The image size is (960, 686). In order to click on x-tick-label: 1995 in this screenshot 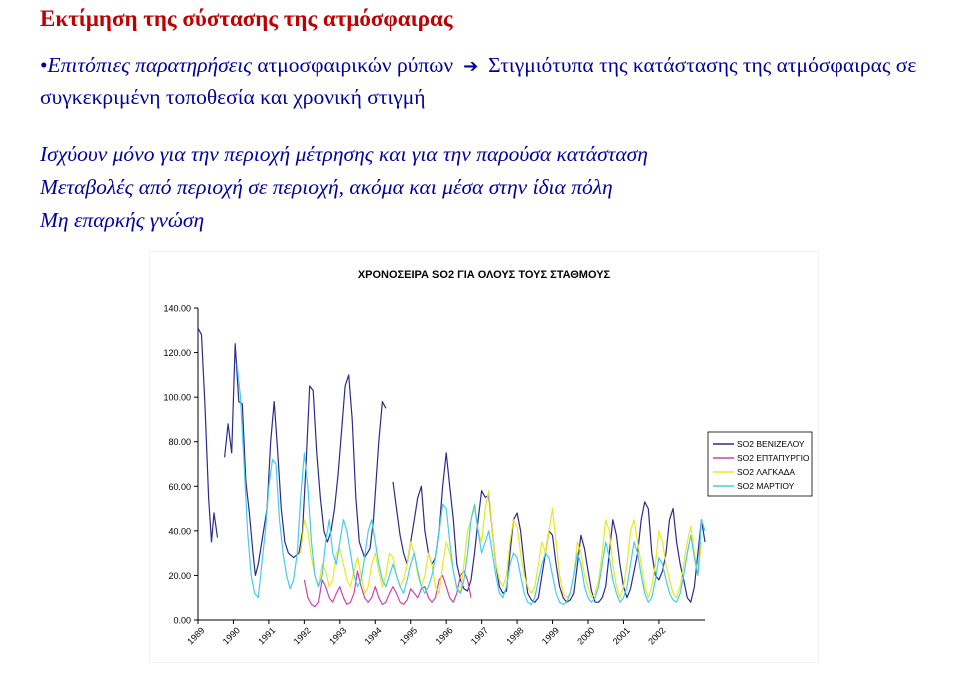, I will do `click(408, 635)`.